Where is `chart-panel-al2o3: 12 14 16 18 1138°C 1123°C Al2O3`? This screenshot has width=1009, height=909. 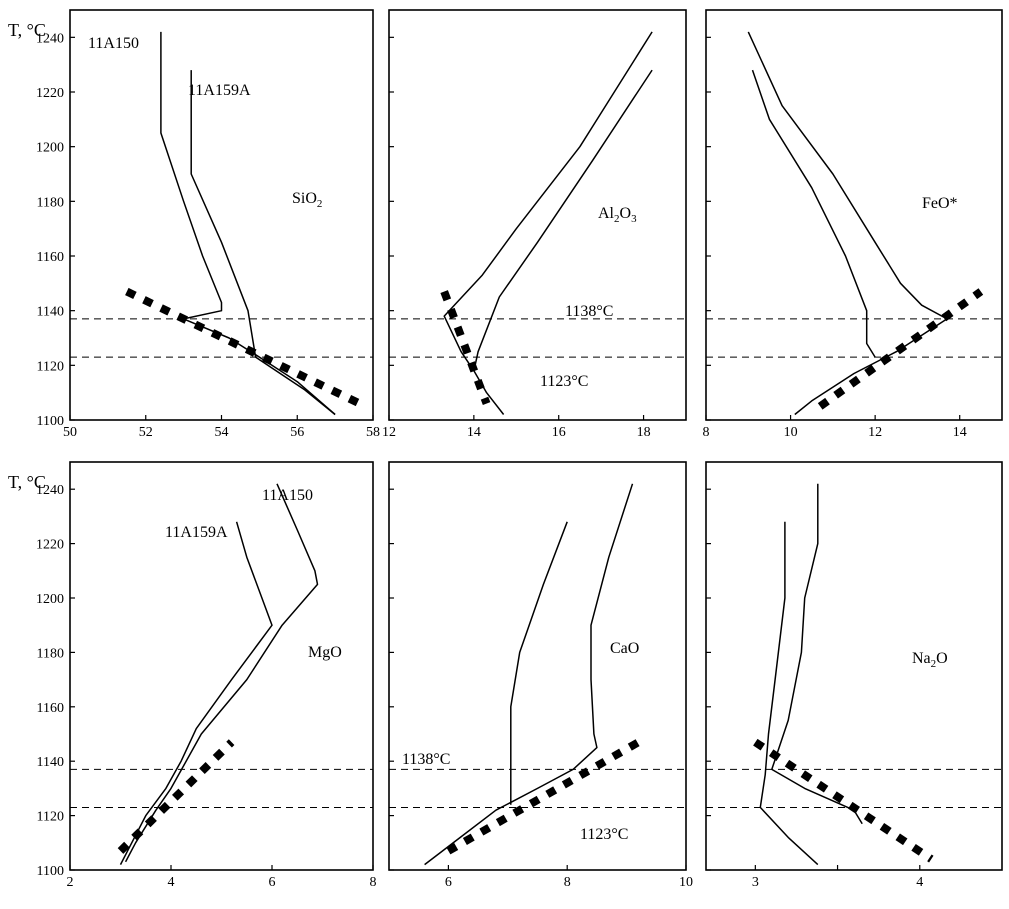
chart-panel-al2o3: 12 14 16 18 1138°C 1123°C Al2O3 is located at coordinates (534, 224).